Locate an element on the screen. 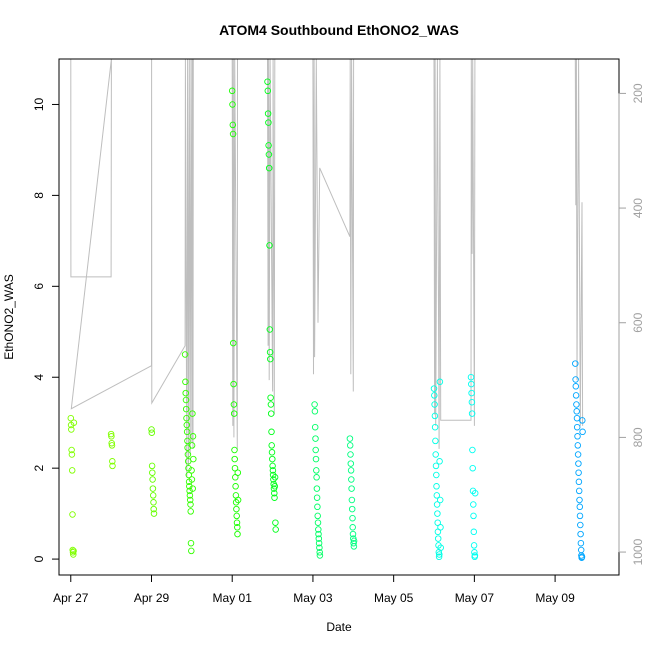 The height and width of the screenshot is (650, 650). y-tick-label: 0 is located at coordinates (39, 558).